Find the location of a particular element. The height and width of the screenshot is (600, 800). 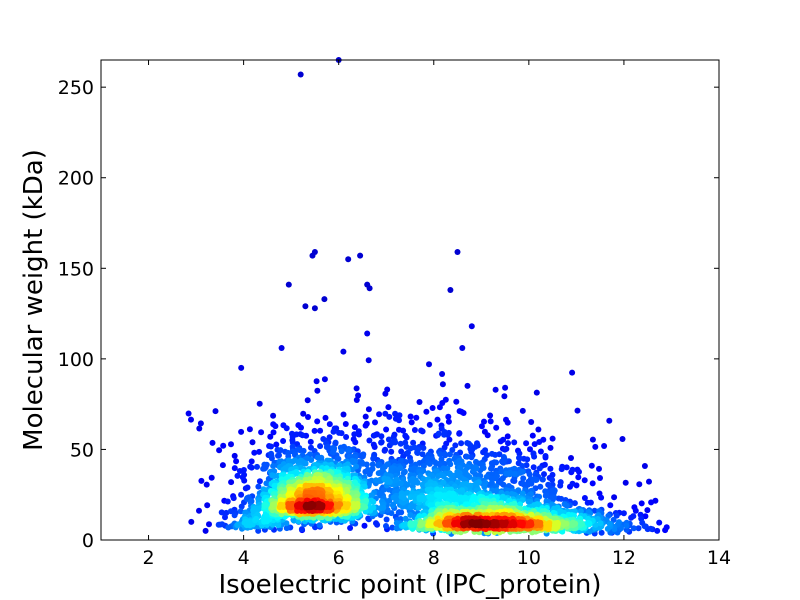

y-axis-label: Molecular weight (kDa) is located at coordinates (34, 300).